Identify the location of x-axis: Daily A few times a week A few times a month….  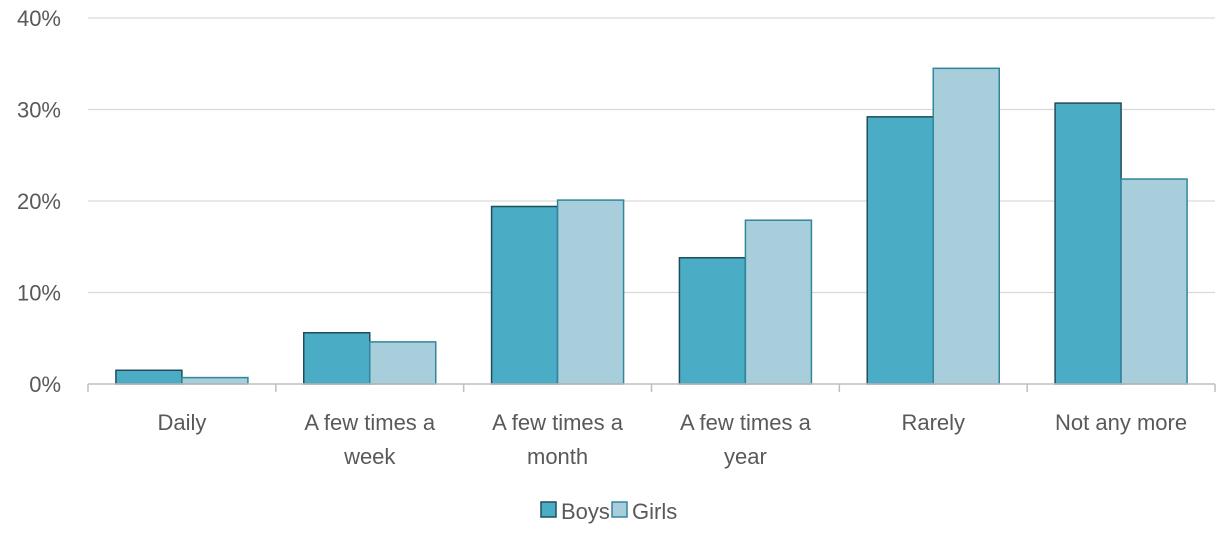
(651, 426).